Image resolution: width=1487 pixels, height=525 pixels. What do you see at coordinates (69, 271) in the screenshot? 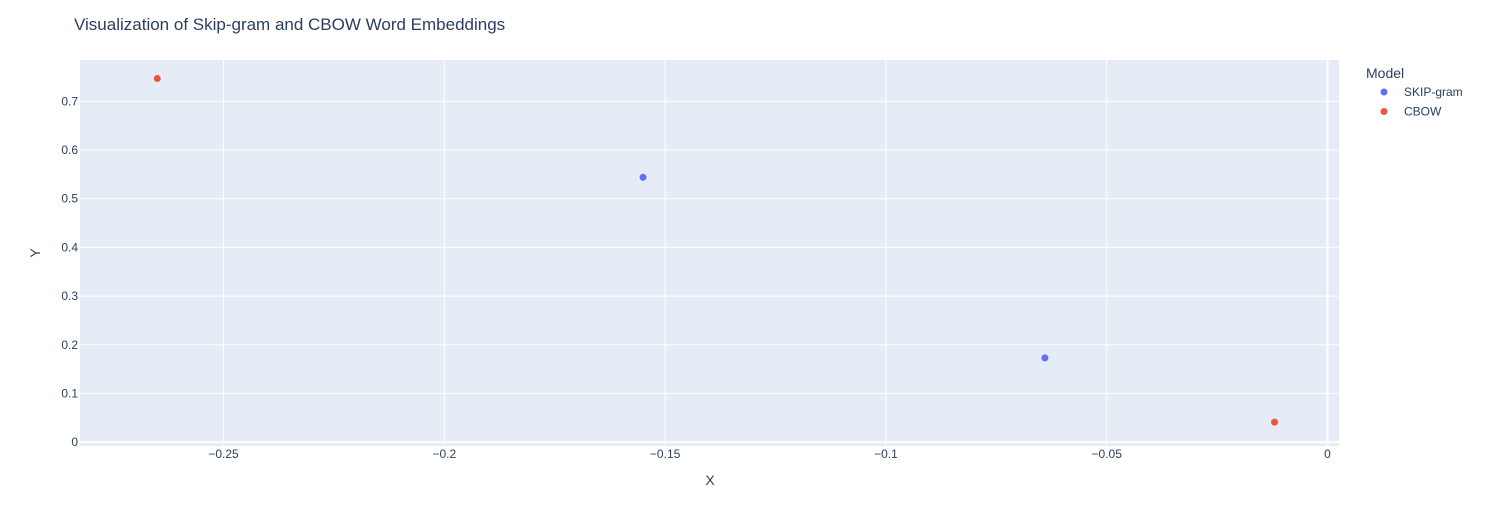
I see `y-axis-ticks: 0 0.1 0.2 0.3 0.4 0.5 0.6 0.7` at bounding box center [69, 271].